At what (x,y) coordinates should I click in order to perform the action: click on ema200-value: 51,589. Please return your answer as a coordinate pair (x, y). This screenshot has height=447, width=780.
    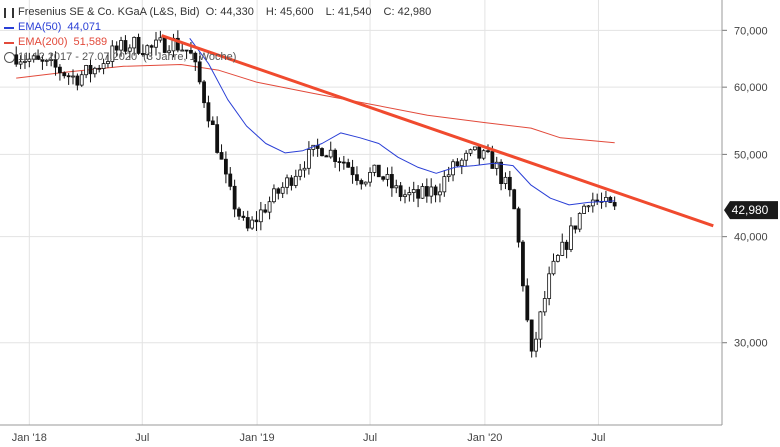
    Looking at the image, I should click on (90, 42).